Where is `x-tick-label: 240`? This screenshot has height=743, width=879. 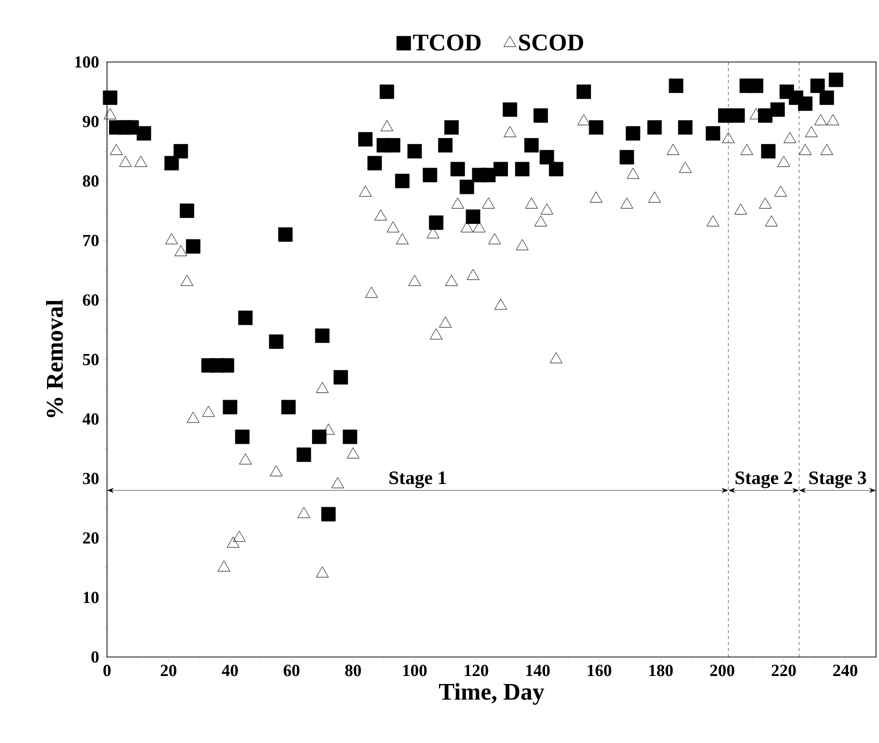 x-tick-label: 240 is located at coordinates (845, 670).